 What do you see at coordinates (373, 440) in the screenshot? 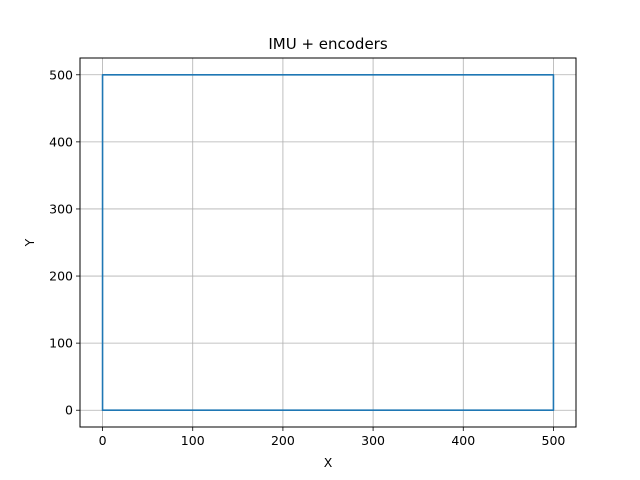
I see `x-tick-label-3: 300` at bounding box center [373, 440].